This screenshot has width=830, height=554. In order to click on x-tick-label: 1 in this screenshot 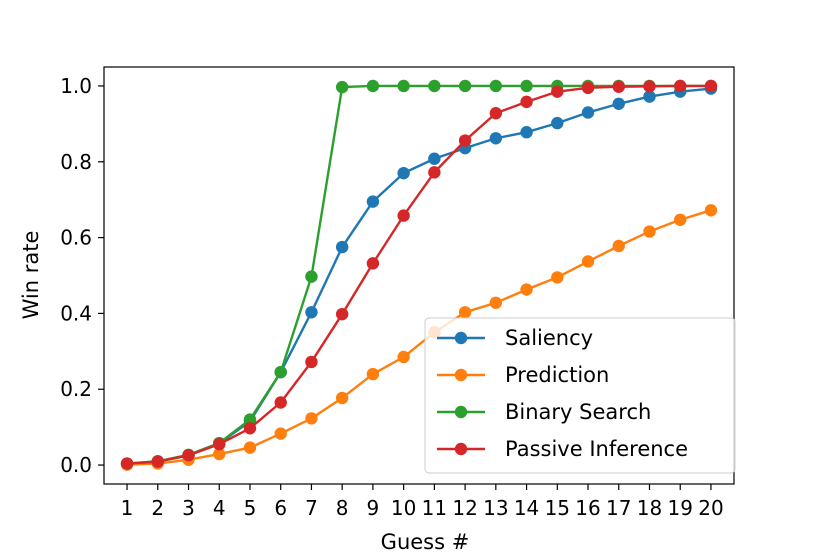, I will do `click(127, 508)`.